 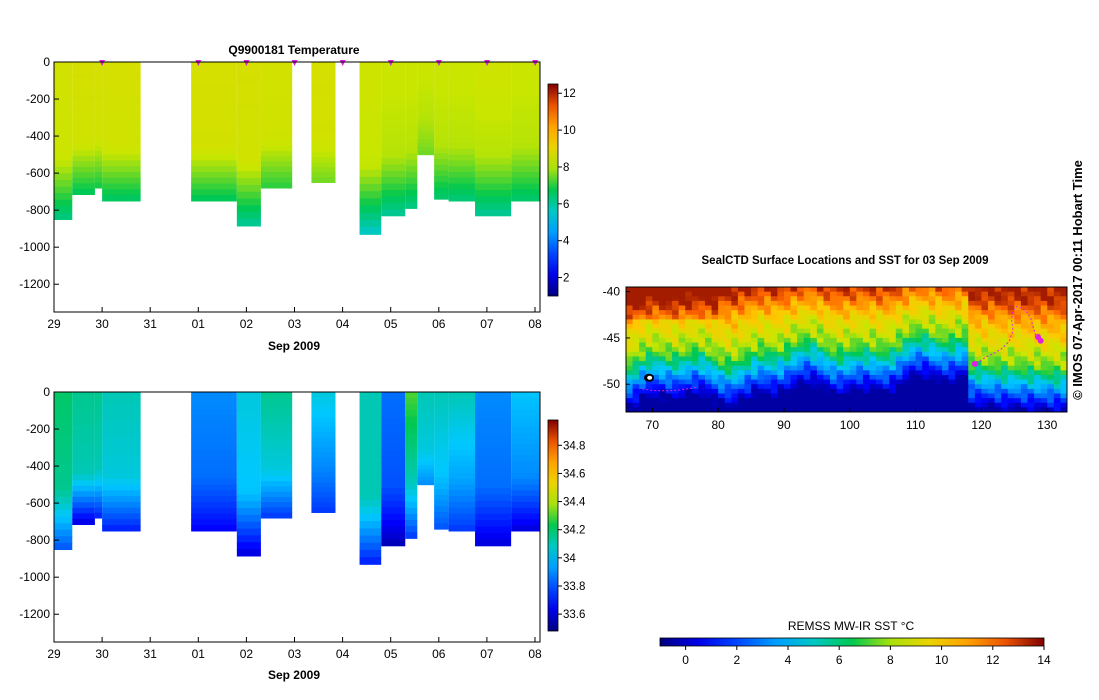 What do you see at coordinates (343, 324) in the screenshot?
I see `x-tick-label: 04` at bounding box center [343, 324].